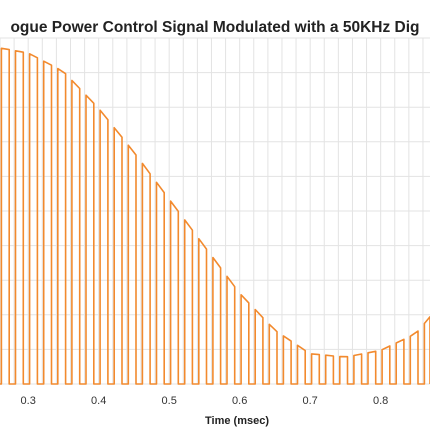 This screenshot has width=430, height=438. I want to click on x-axis-ticks: 0.3 0.4 0.5 0.6 0.7 0.8, so click(205, 401).